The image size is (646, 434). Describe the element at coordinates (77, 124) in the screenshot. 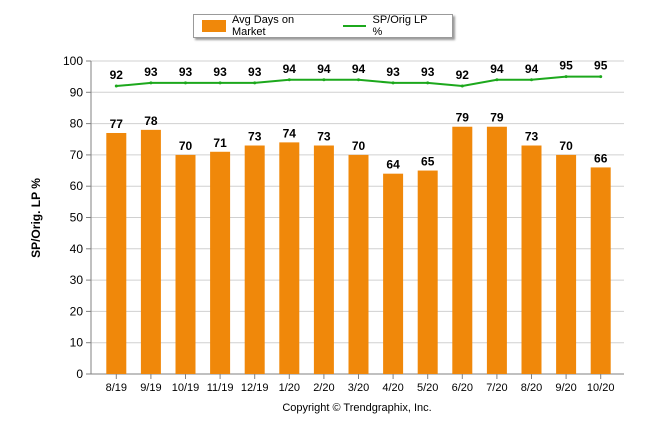

I see `y-tick-label: 80` at that location.